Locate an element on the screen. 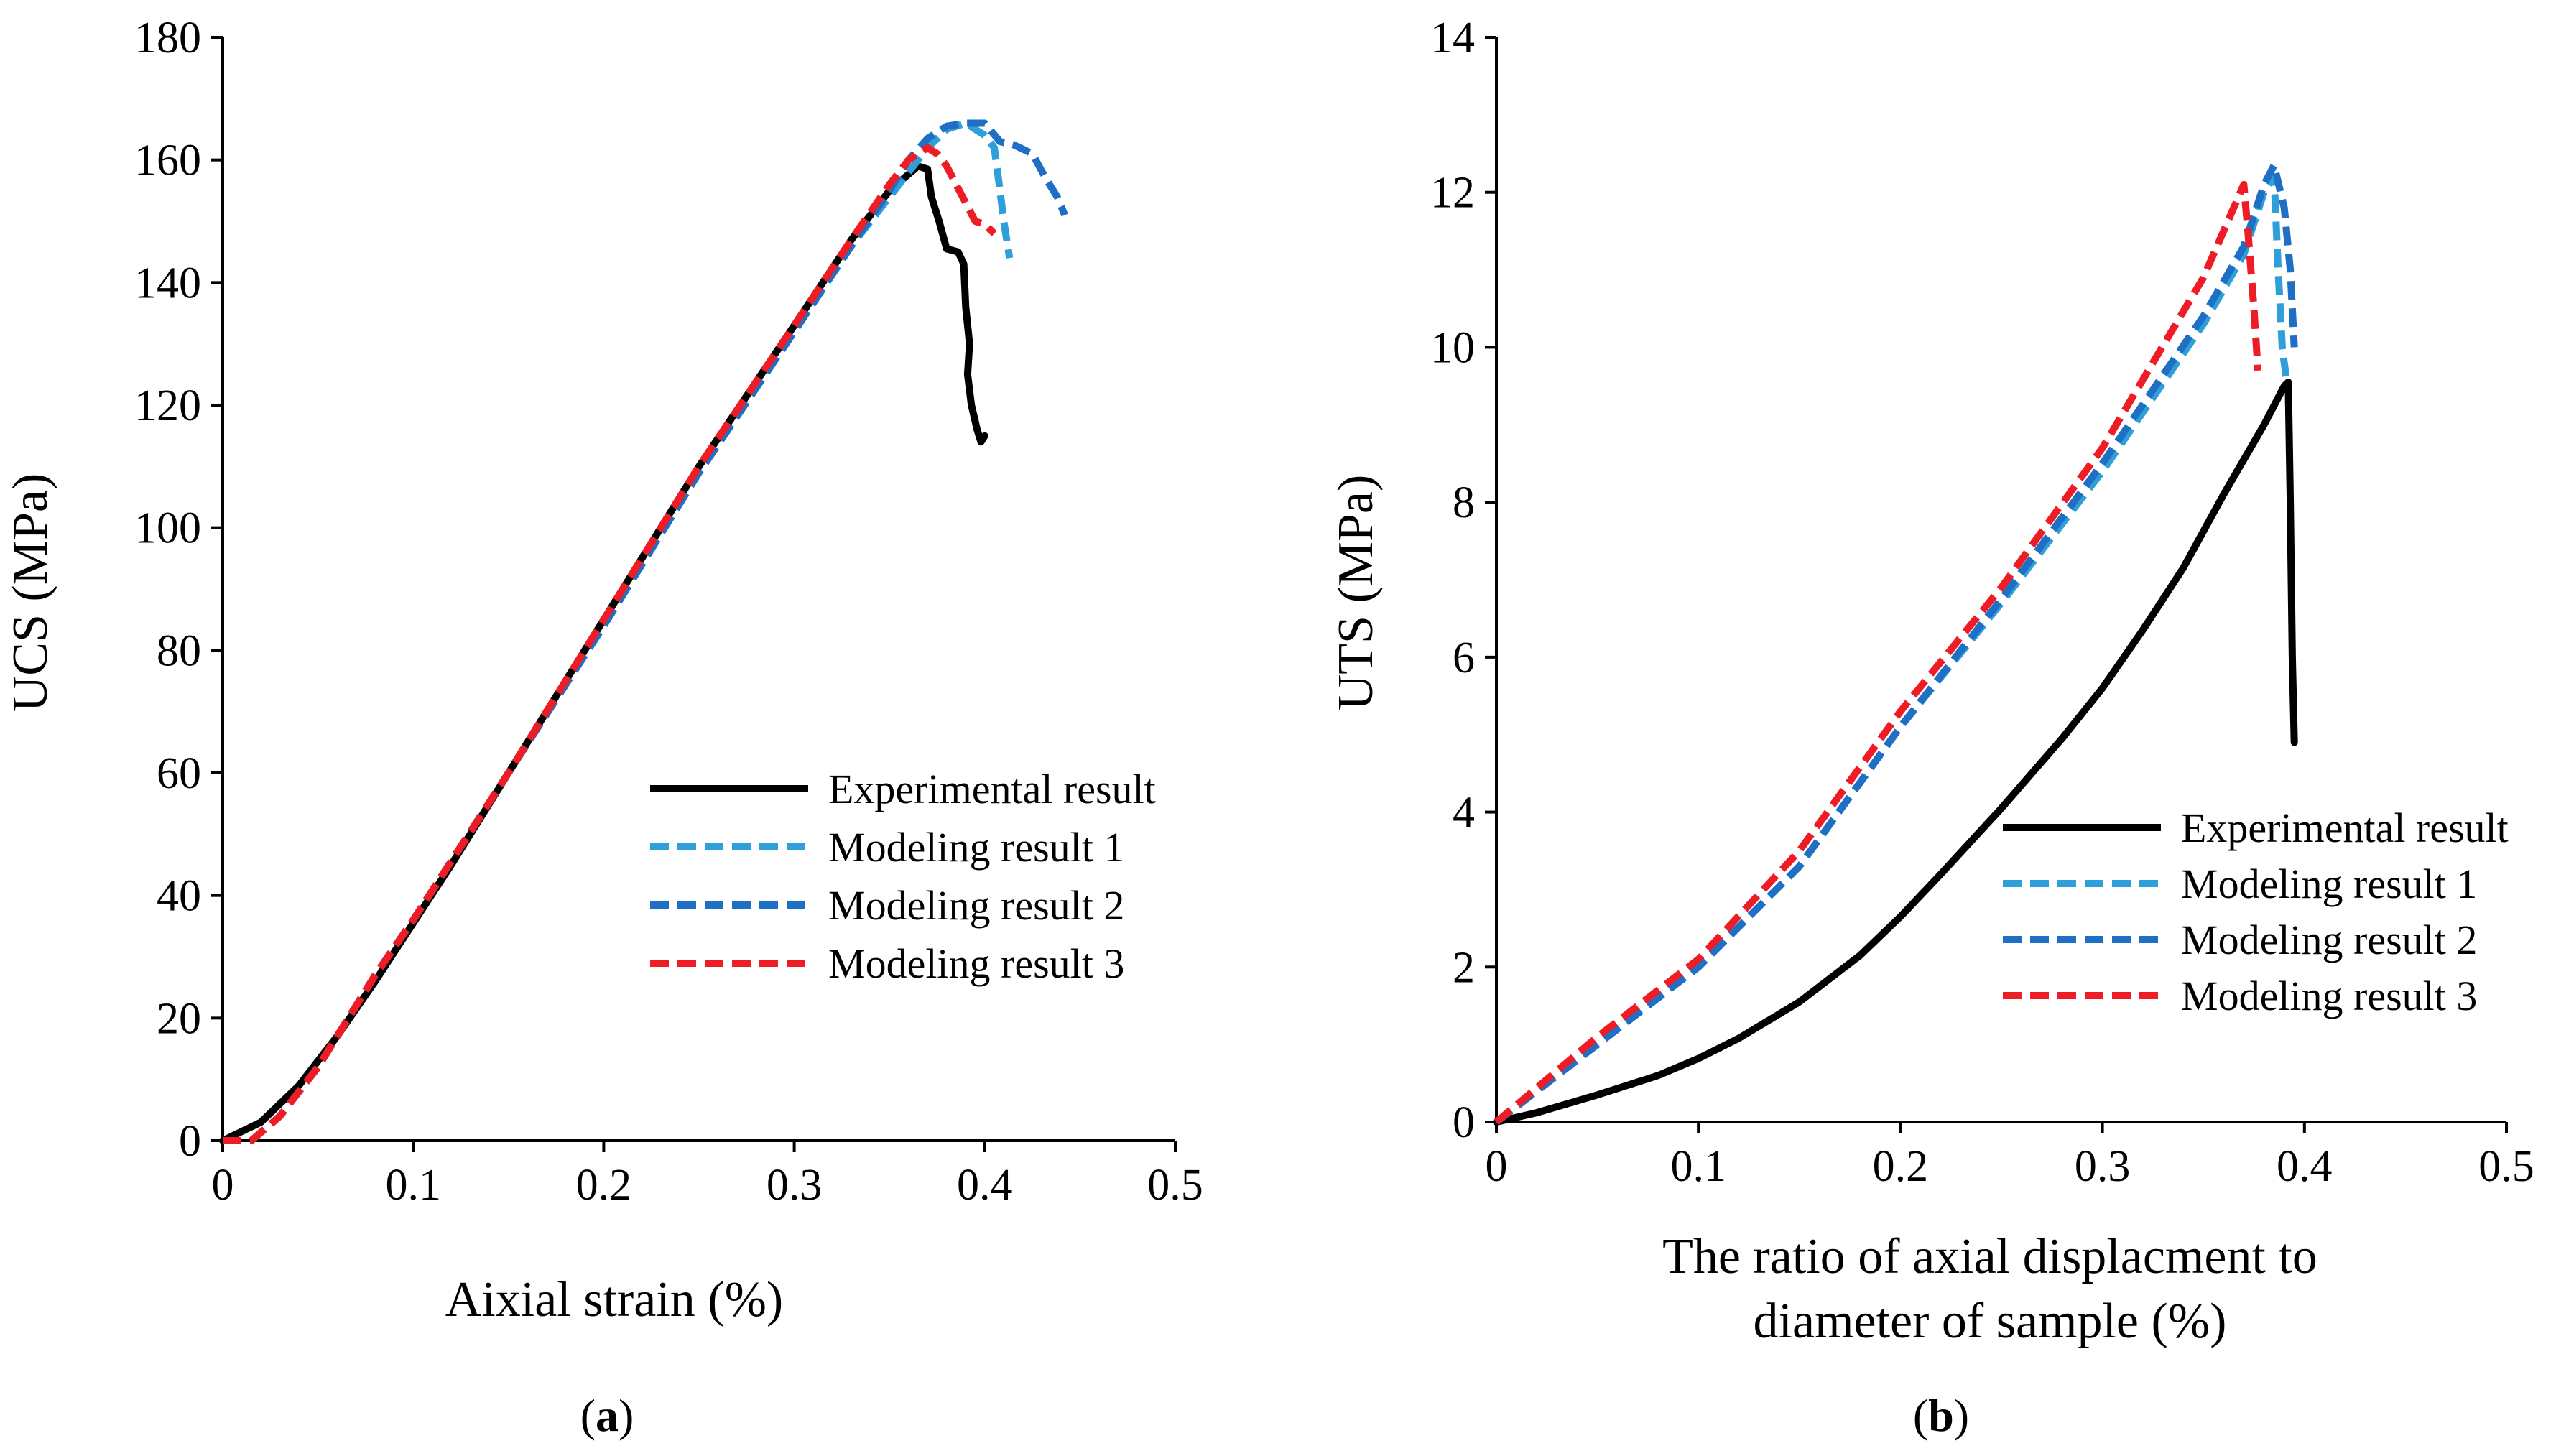  chart-a-caption: (a) is located at coordinates (607, 1415).